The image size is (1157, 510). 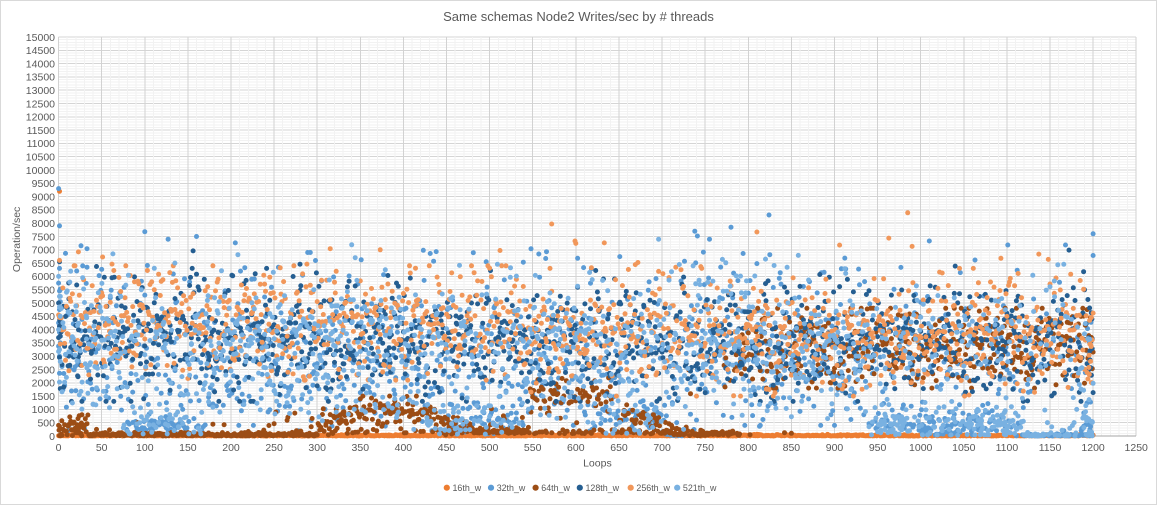 What do you see at coordinates (44, 330) in the screenshot?
I see `svg-text: 4000` at bounding box center [44, 330].